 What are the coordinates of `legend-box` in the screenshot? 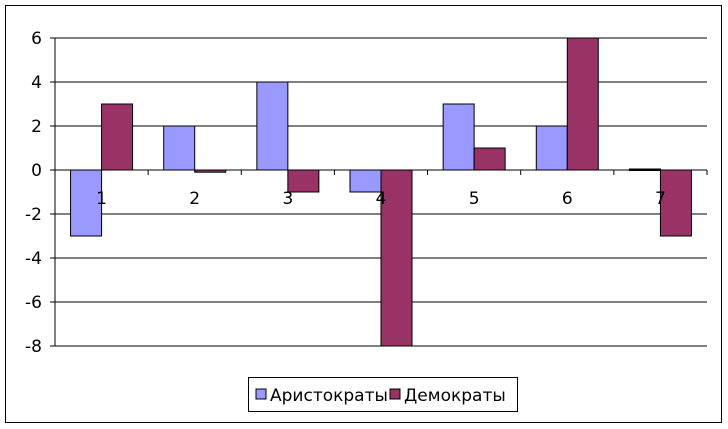 It's located at (383, 394).